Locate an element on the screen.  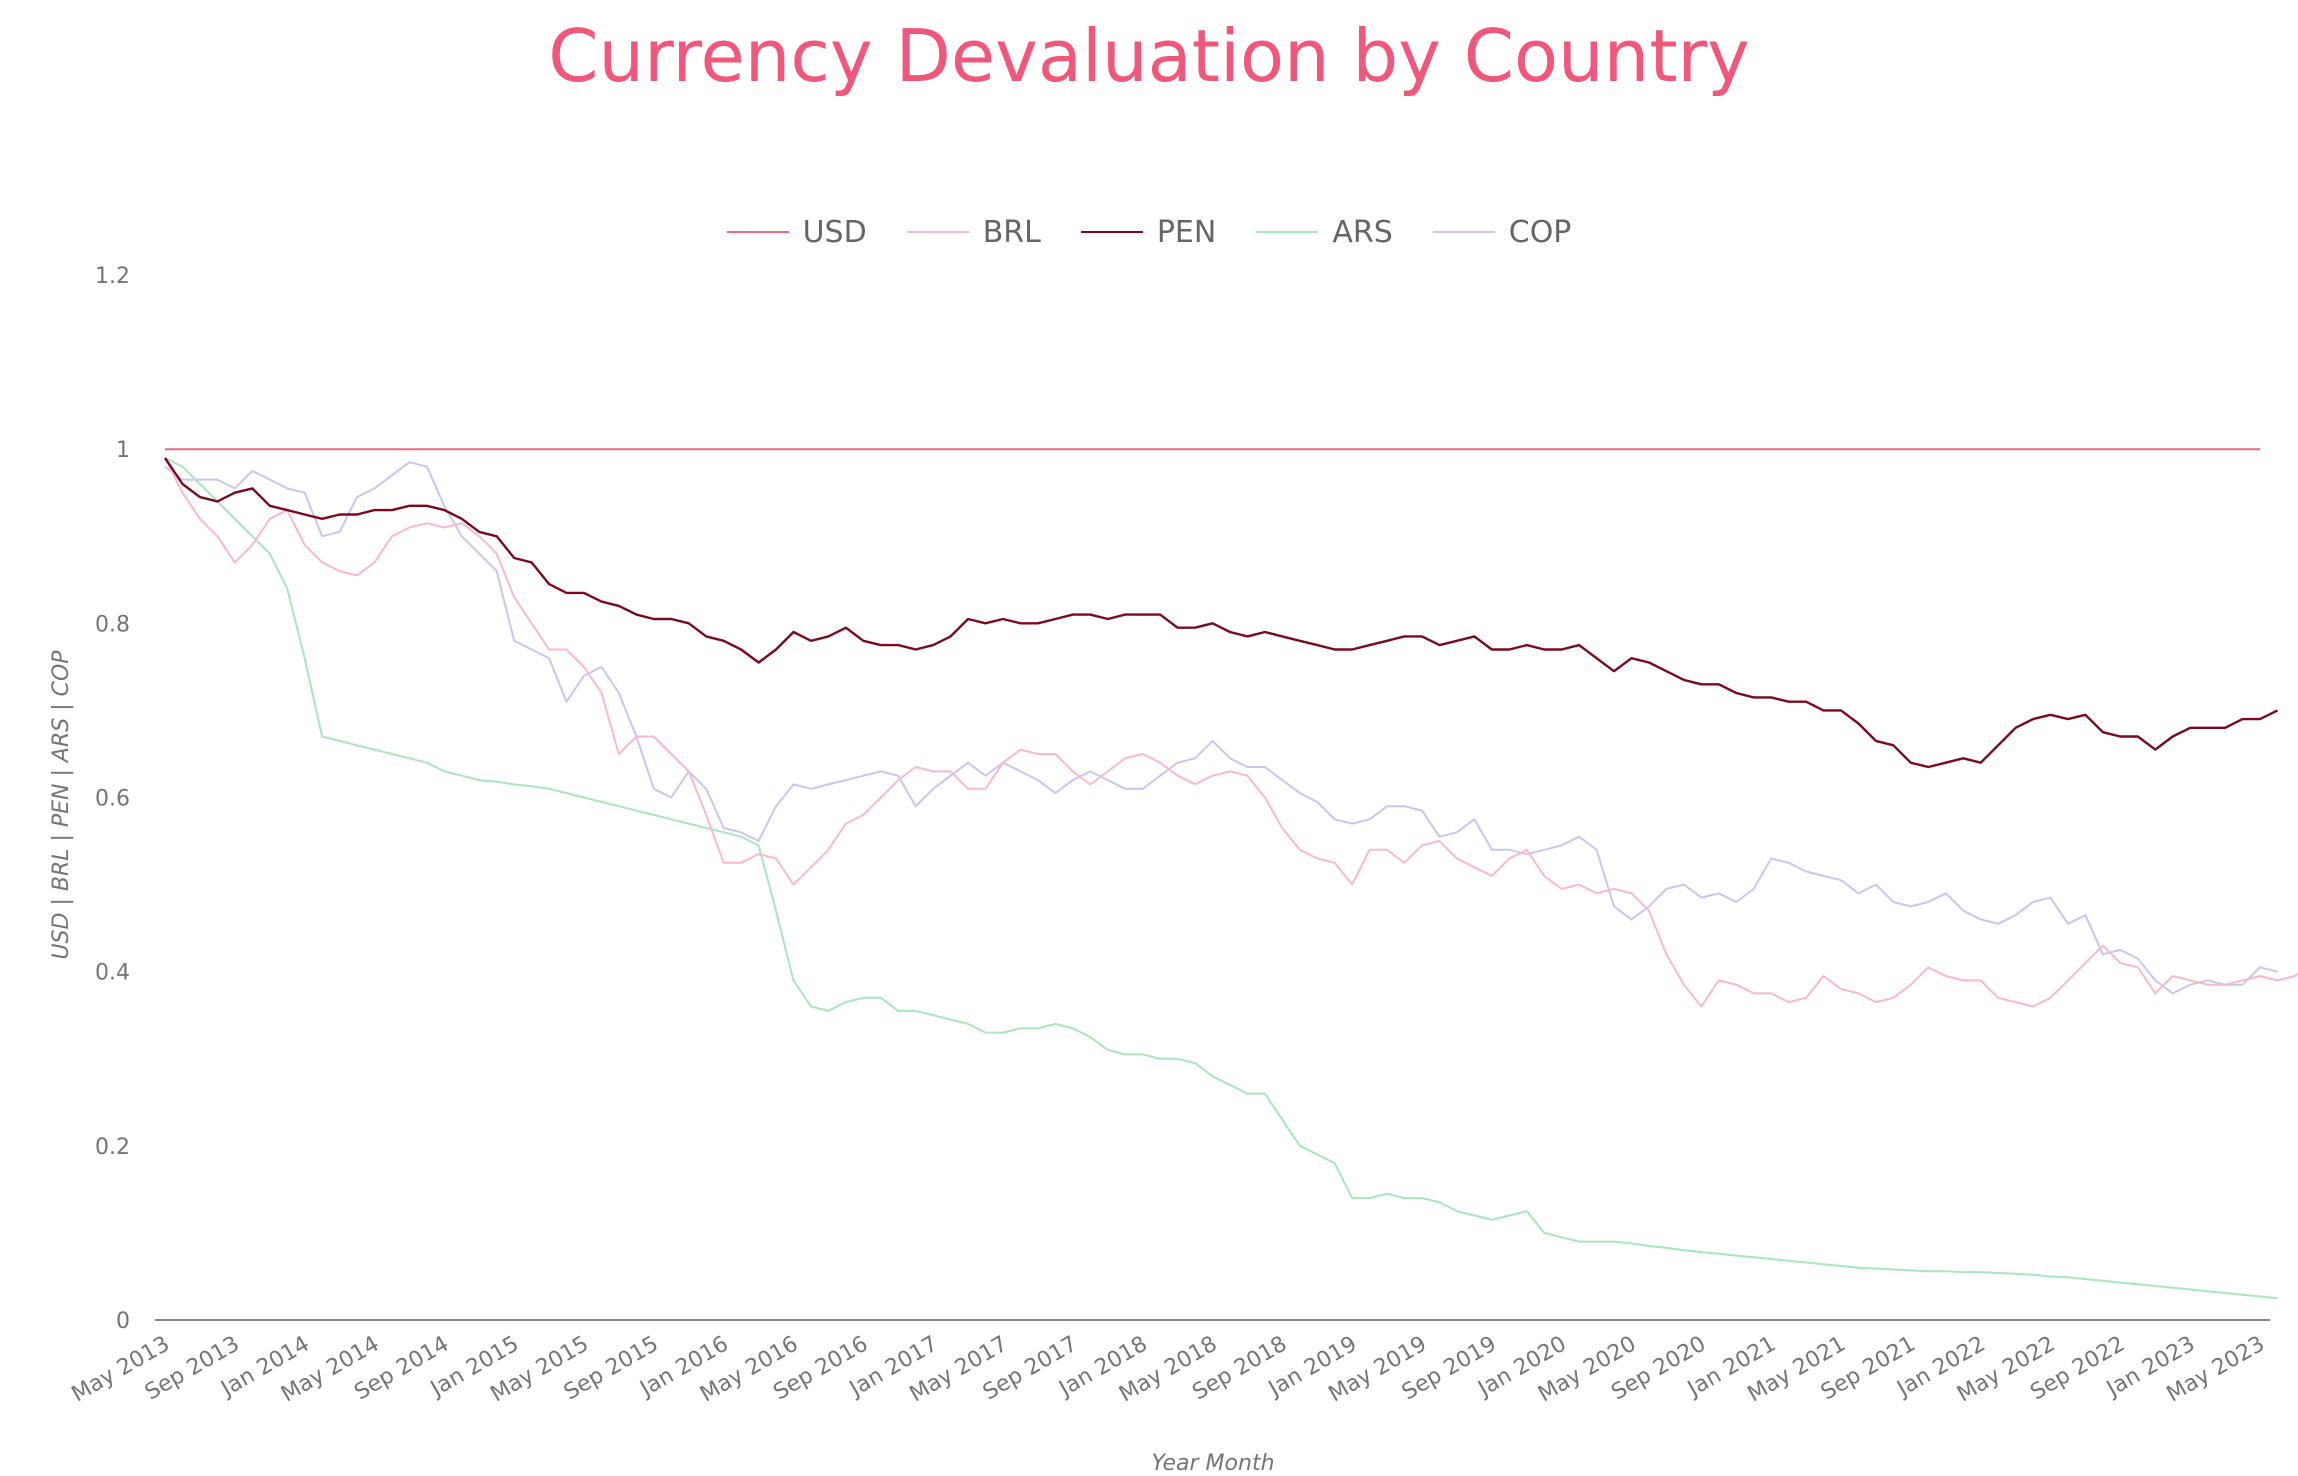
legend-item-usd: USD is located at coordinates (796, 232).